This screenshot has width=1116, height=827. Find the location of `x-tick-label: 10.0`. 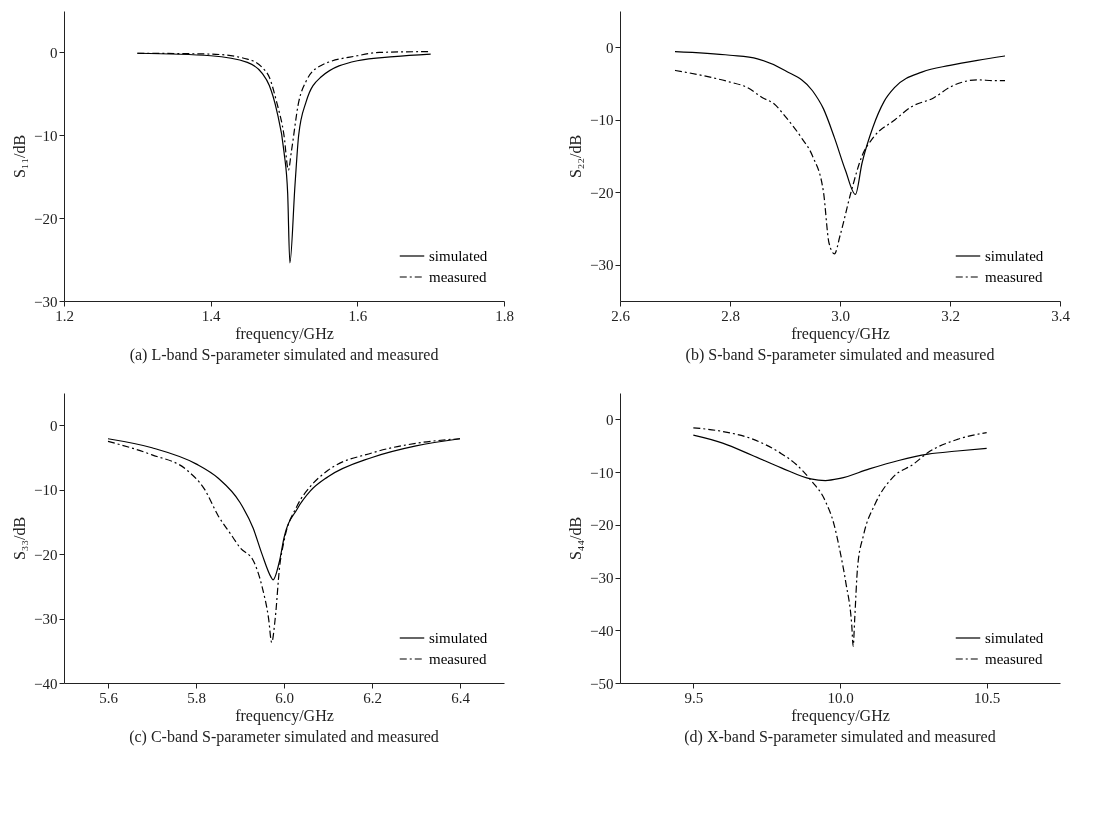

x-tick-label: 10.0 is located at coordinates (840, 697).